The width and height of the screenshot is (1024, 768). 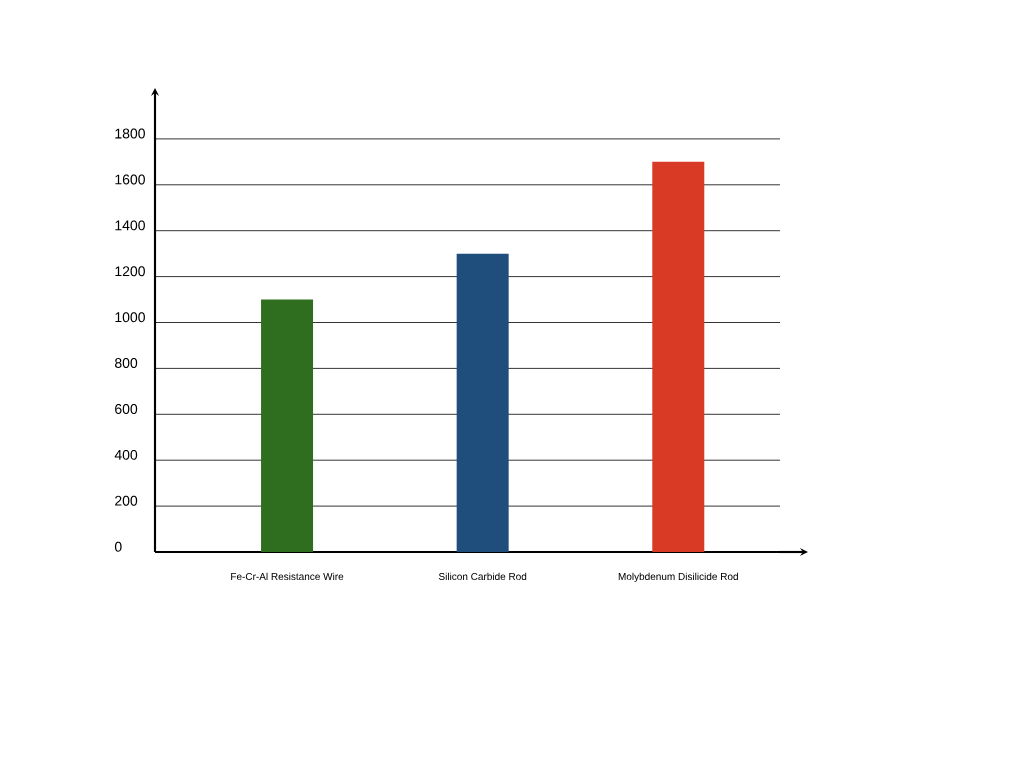 I want to click on y-tick-label: 1800, so click(x=130, y=133).